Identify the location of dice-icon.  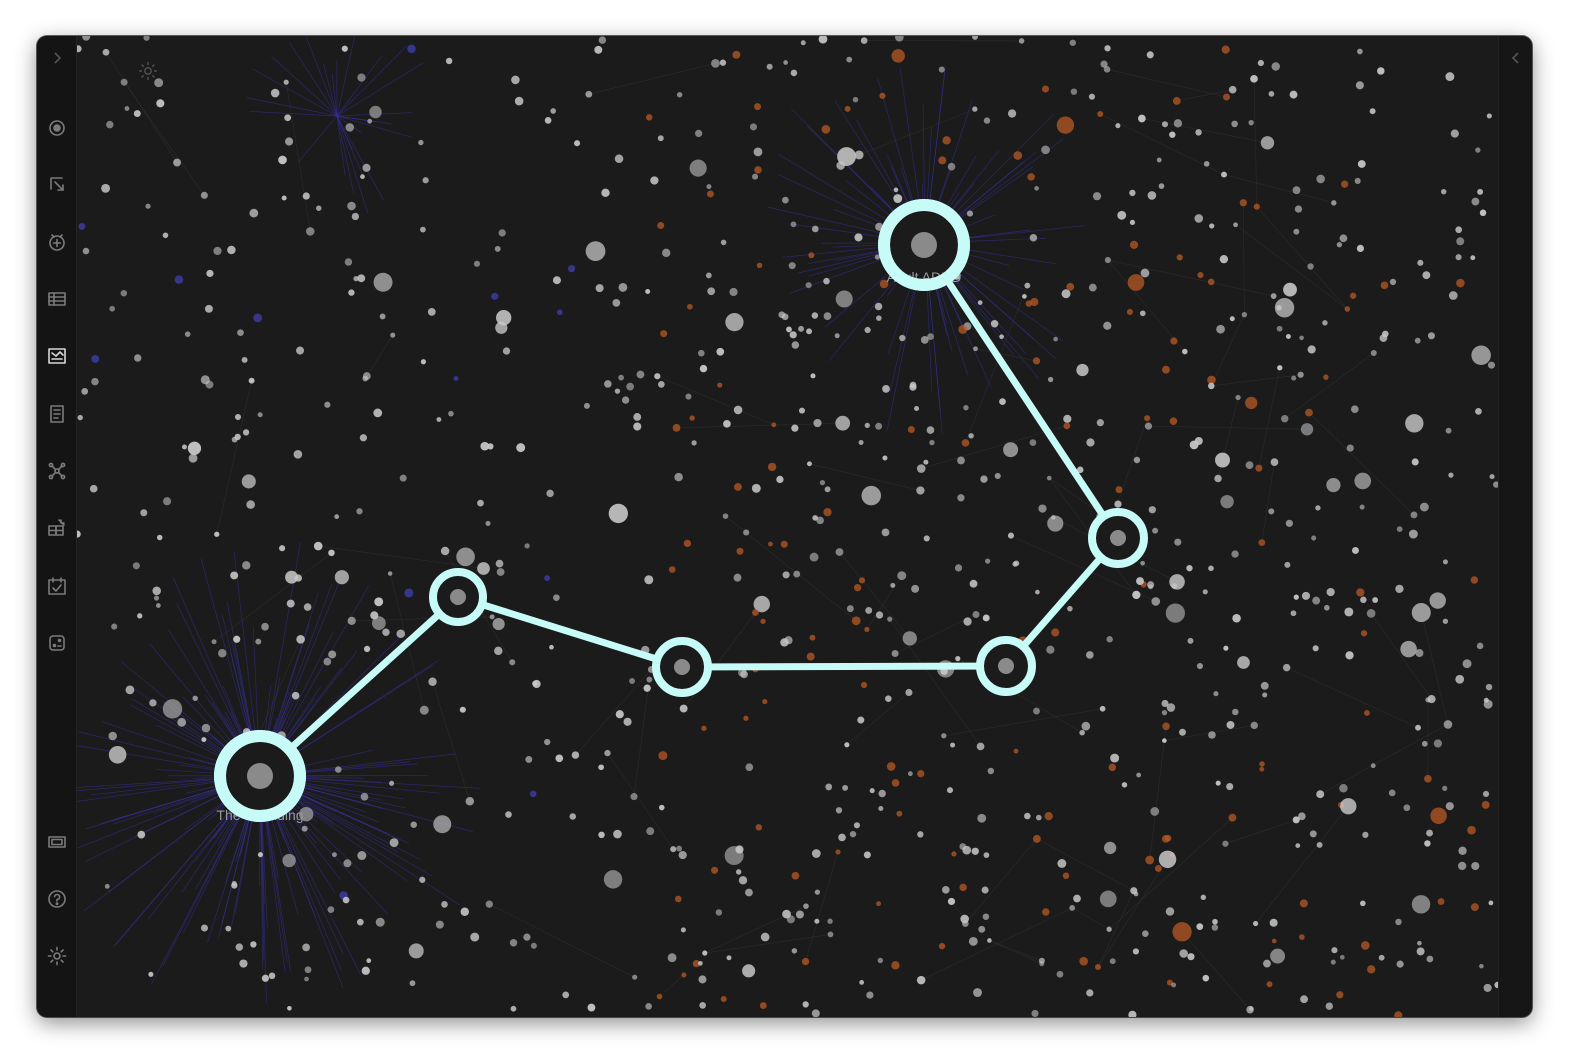
(57, 643).